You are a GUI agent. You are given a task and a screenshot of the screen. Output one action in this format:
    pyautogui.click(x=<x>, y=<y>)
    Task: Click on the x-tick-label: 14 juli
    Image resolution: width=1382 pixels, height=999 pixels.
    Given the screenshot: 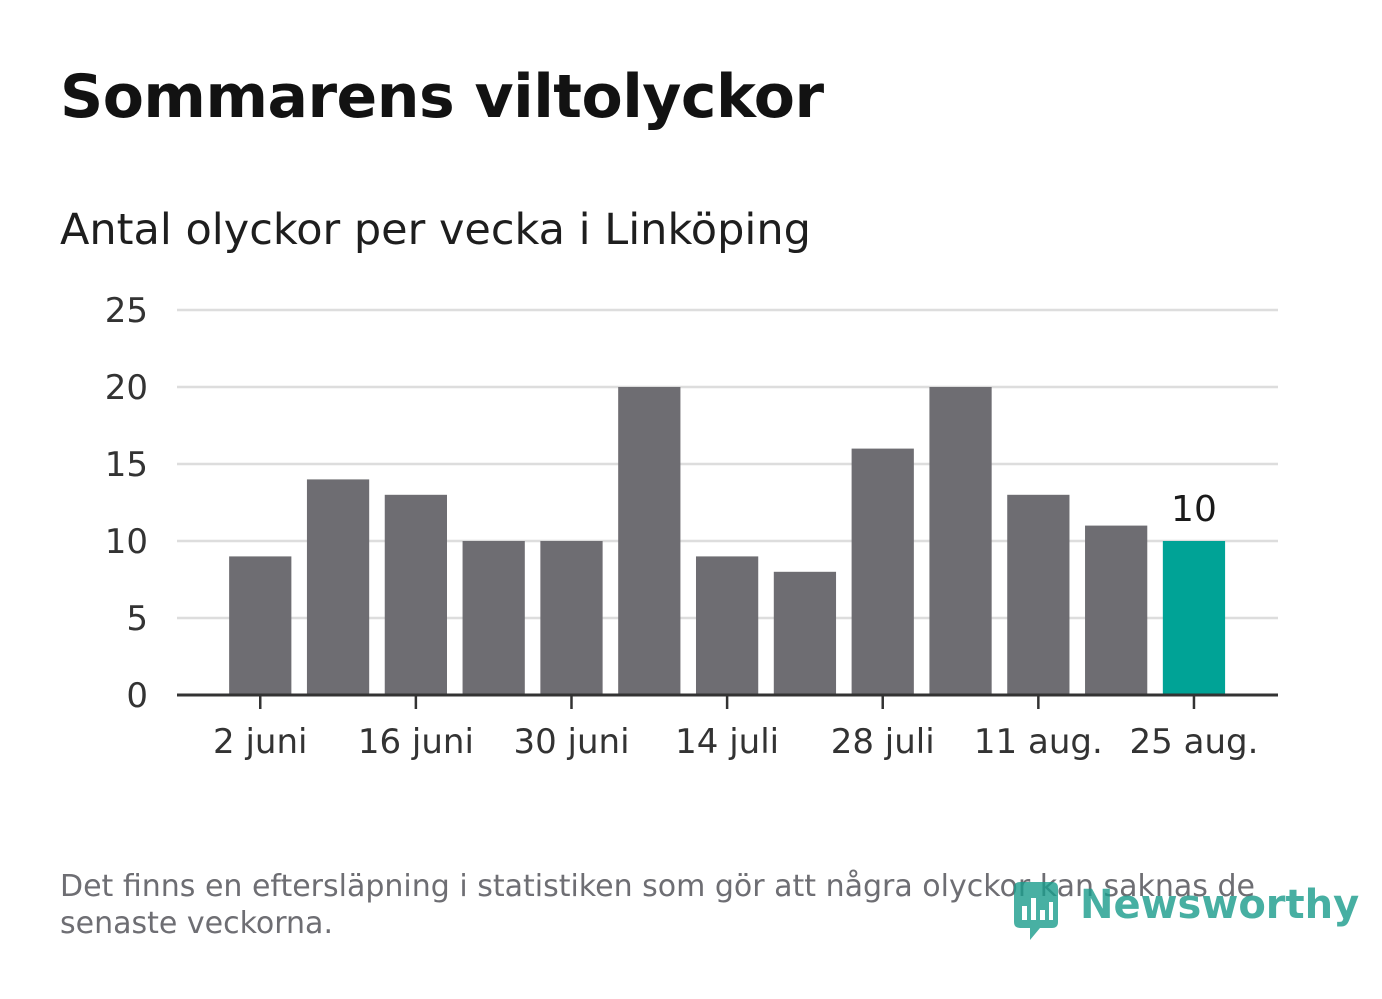 What is the action you would take?
    pyautogui.click(x=727, y=742)
    